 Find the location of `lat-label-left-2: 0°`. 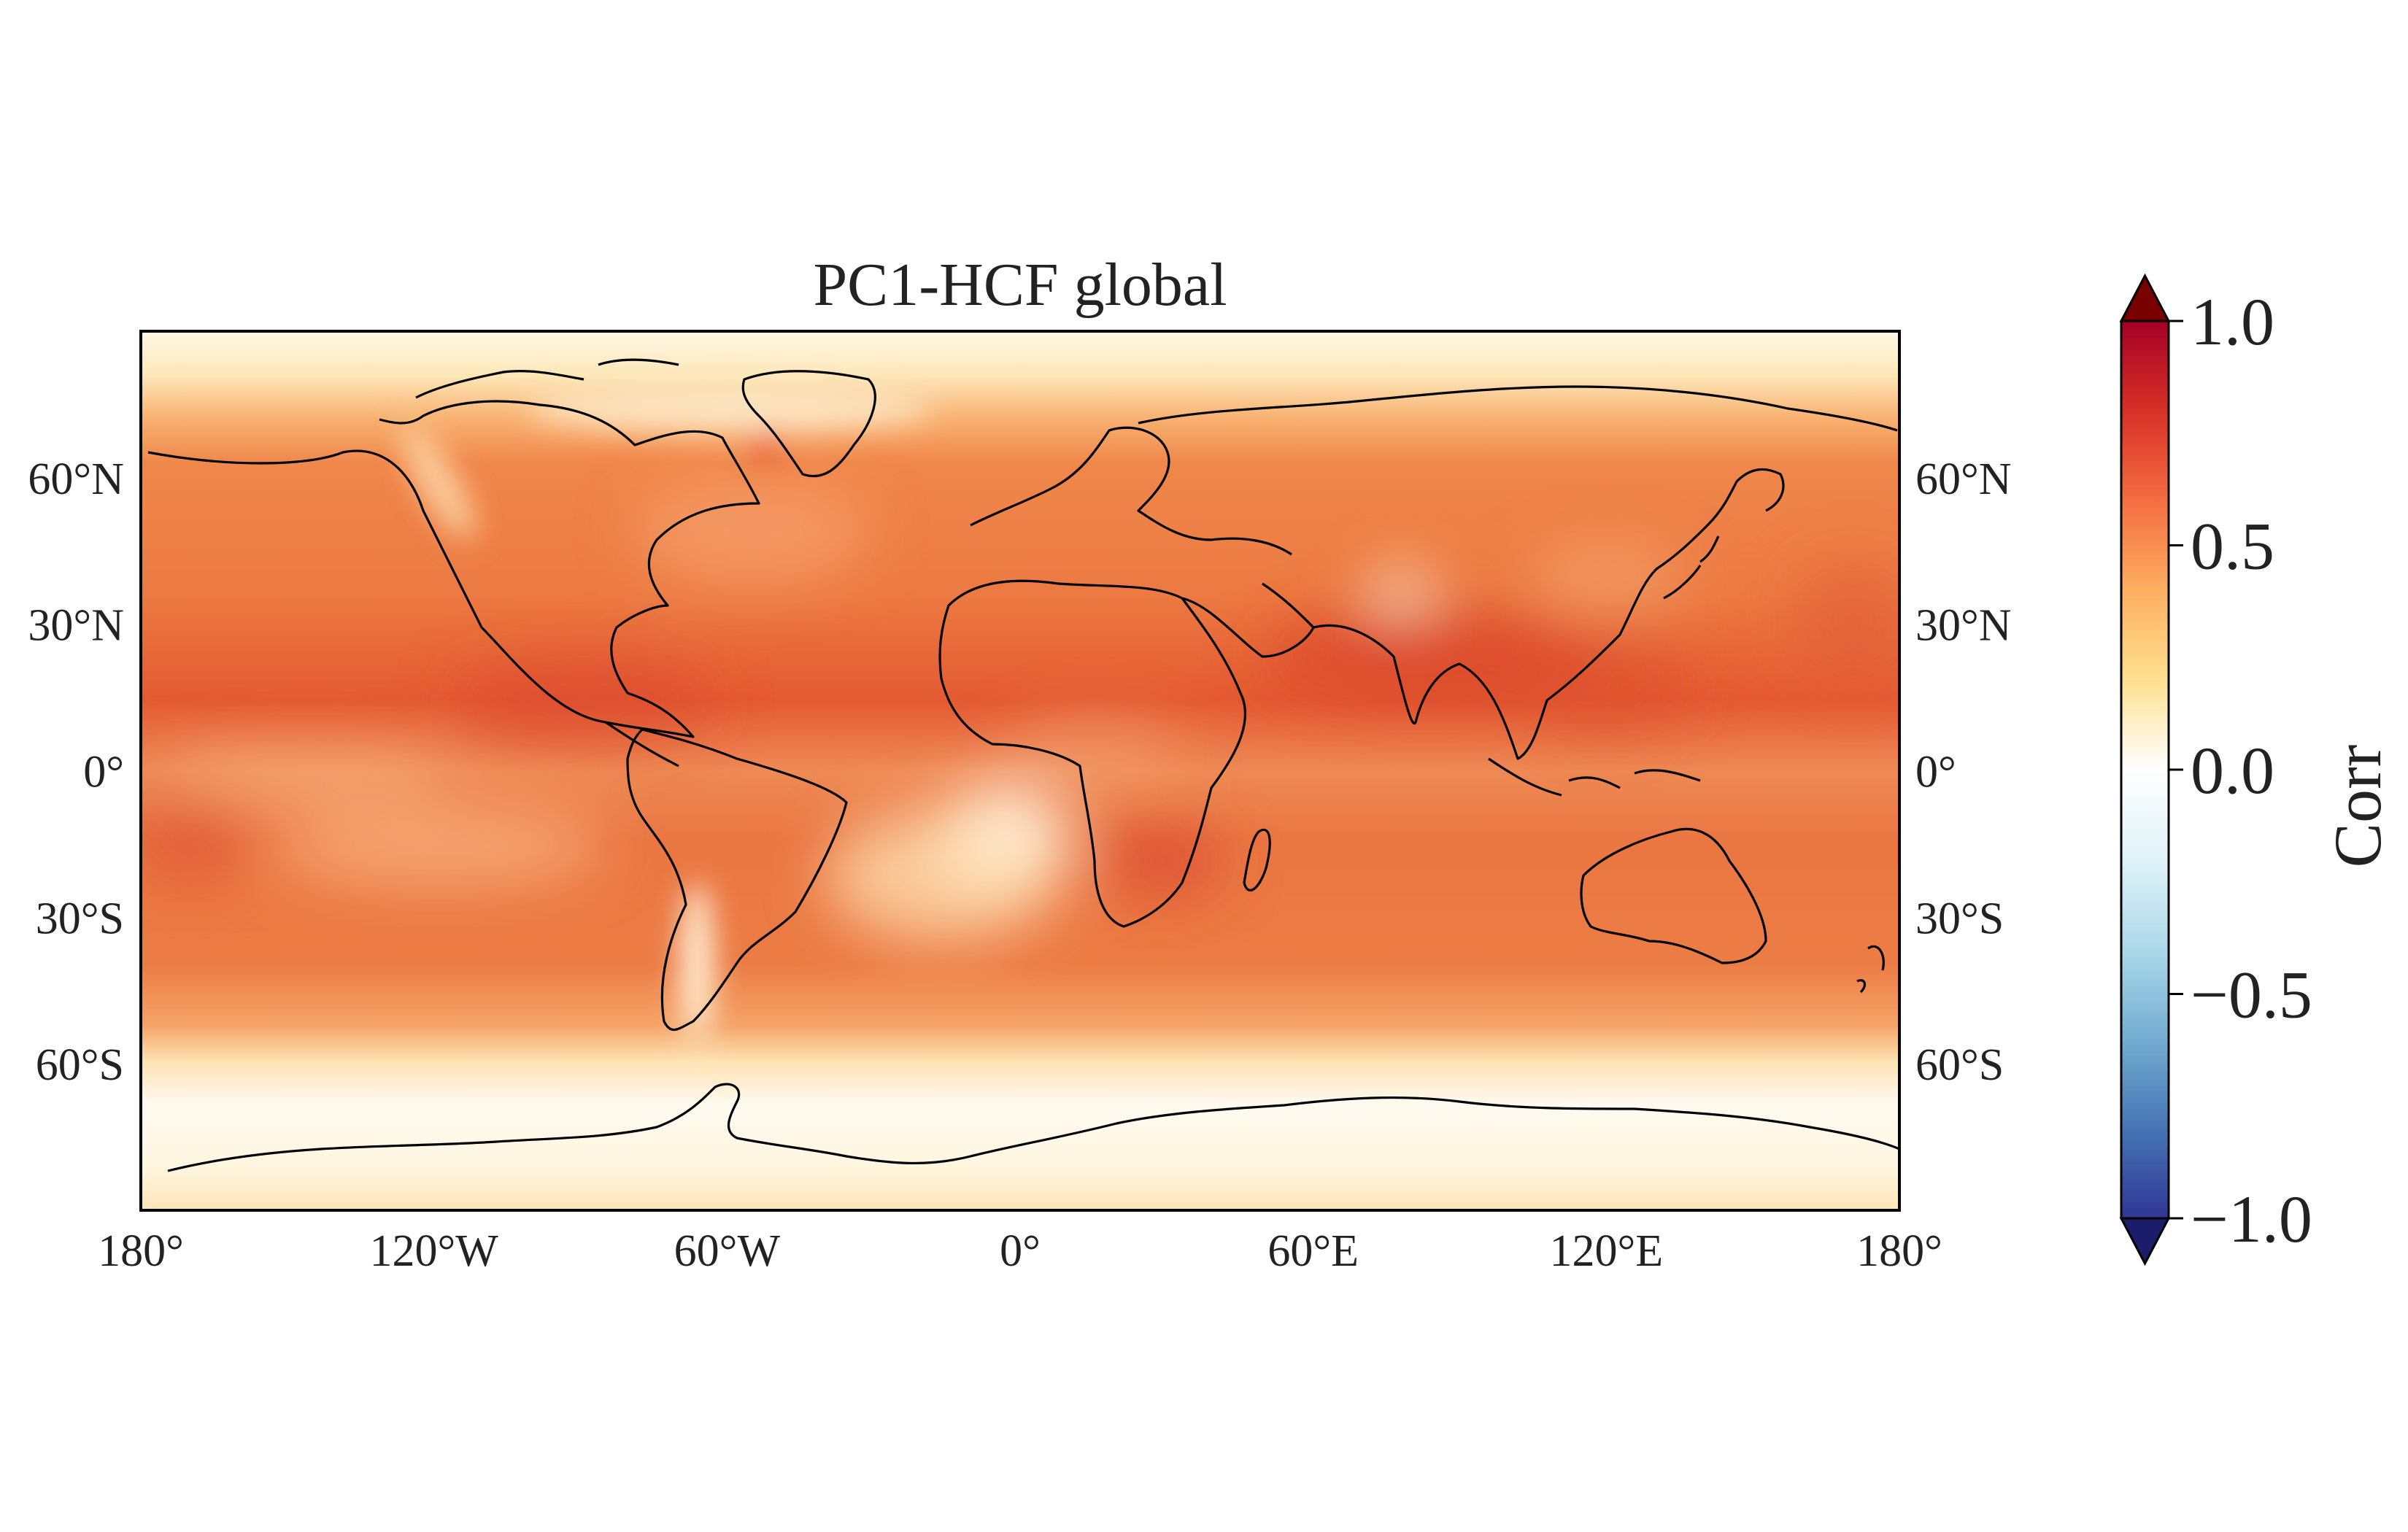

lat-label-left-2: 0° is located at coordinates (103, 773).